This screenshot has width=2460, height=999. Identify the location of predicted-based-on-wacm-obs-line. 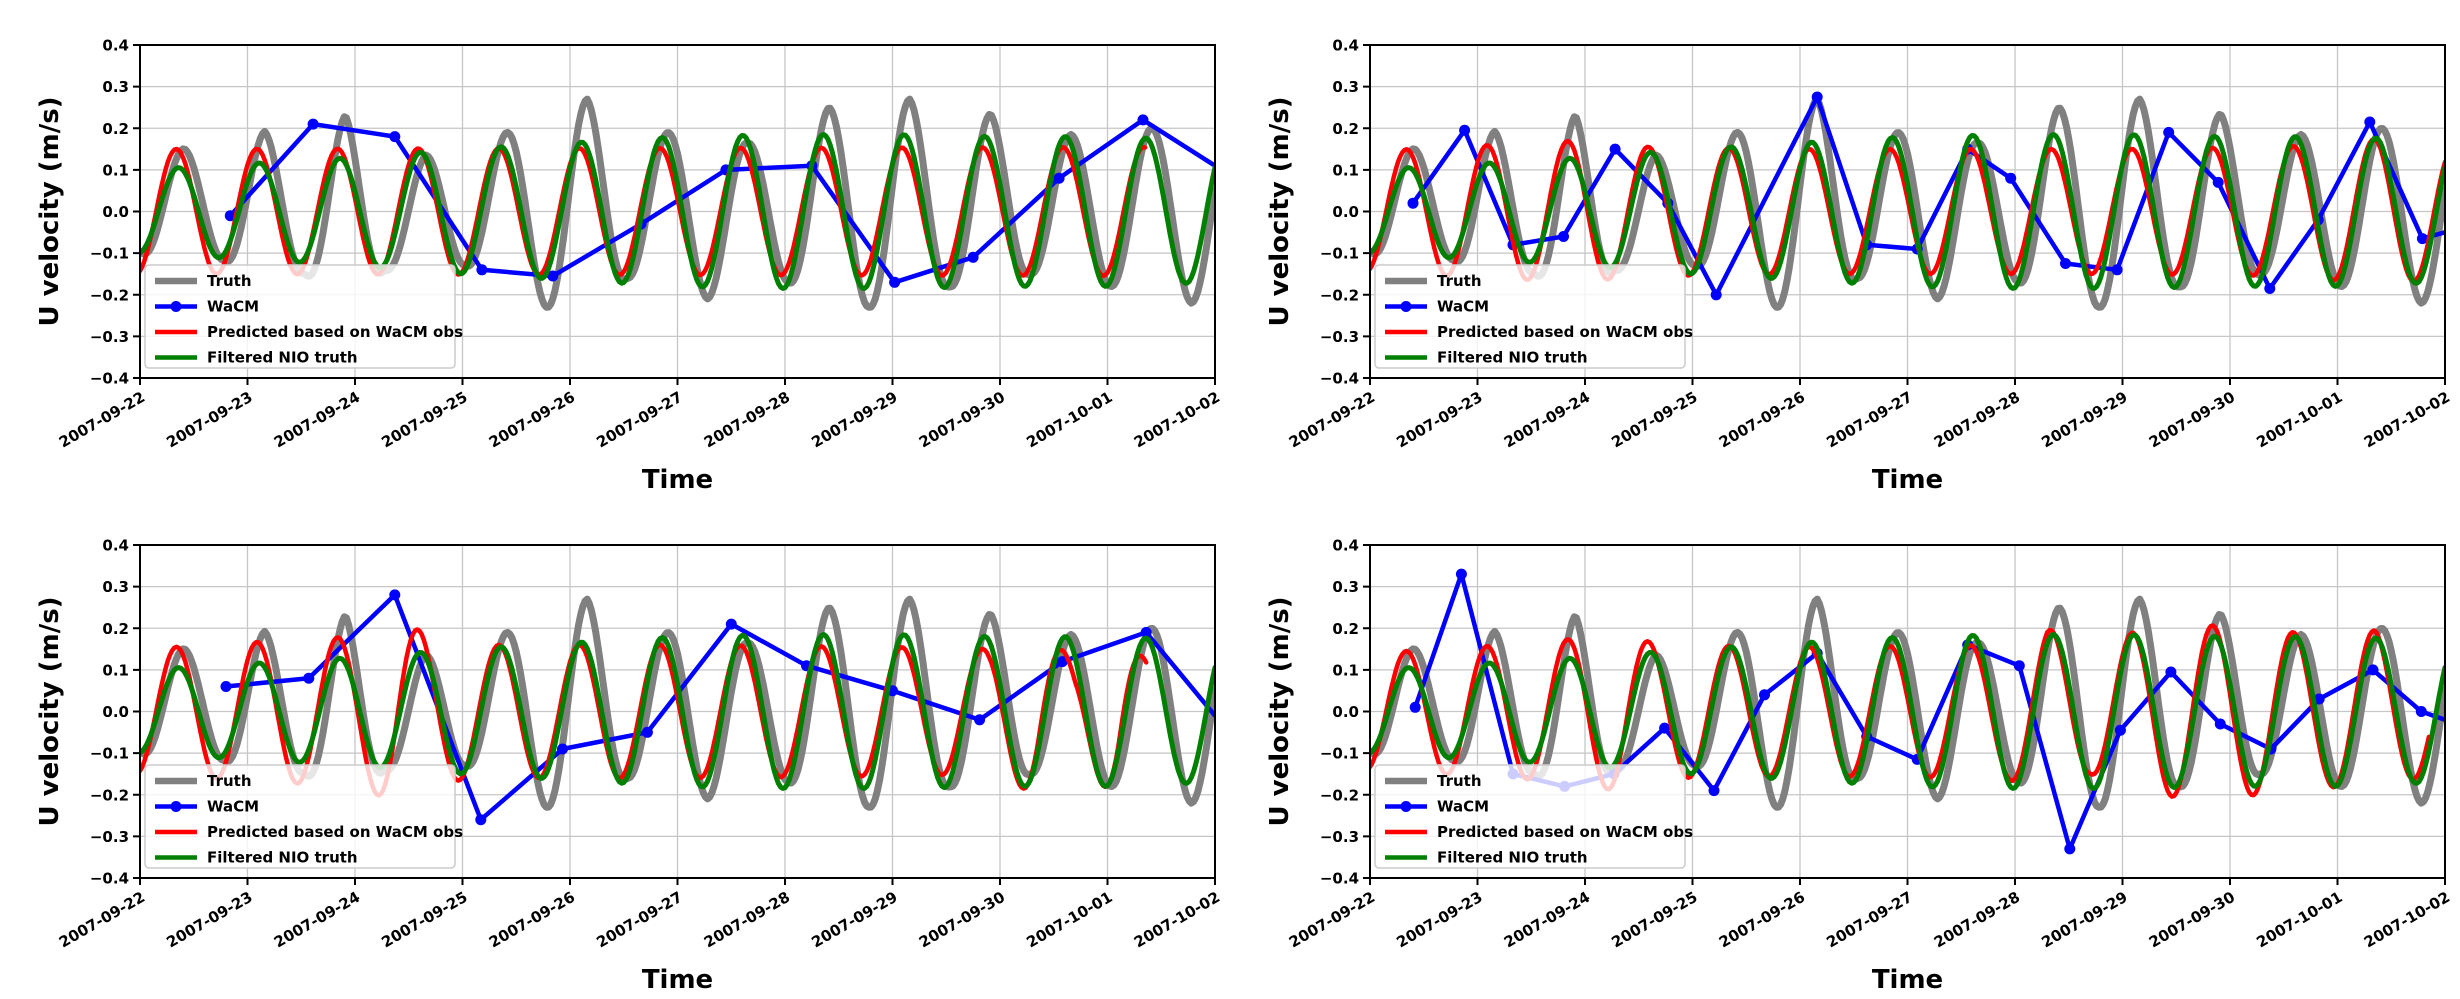
(1907, 210).